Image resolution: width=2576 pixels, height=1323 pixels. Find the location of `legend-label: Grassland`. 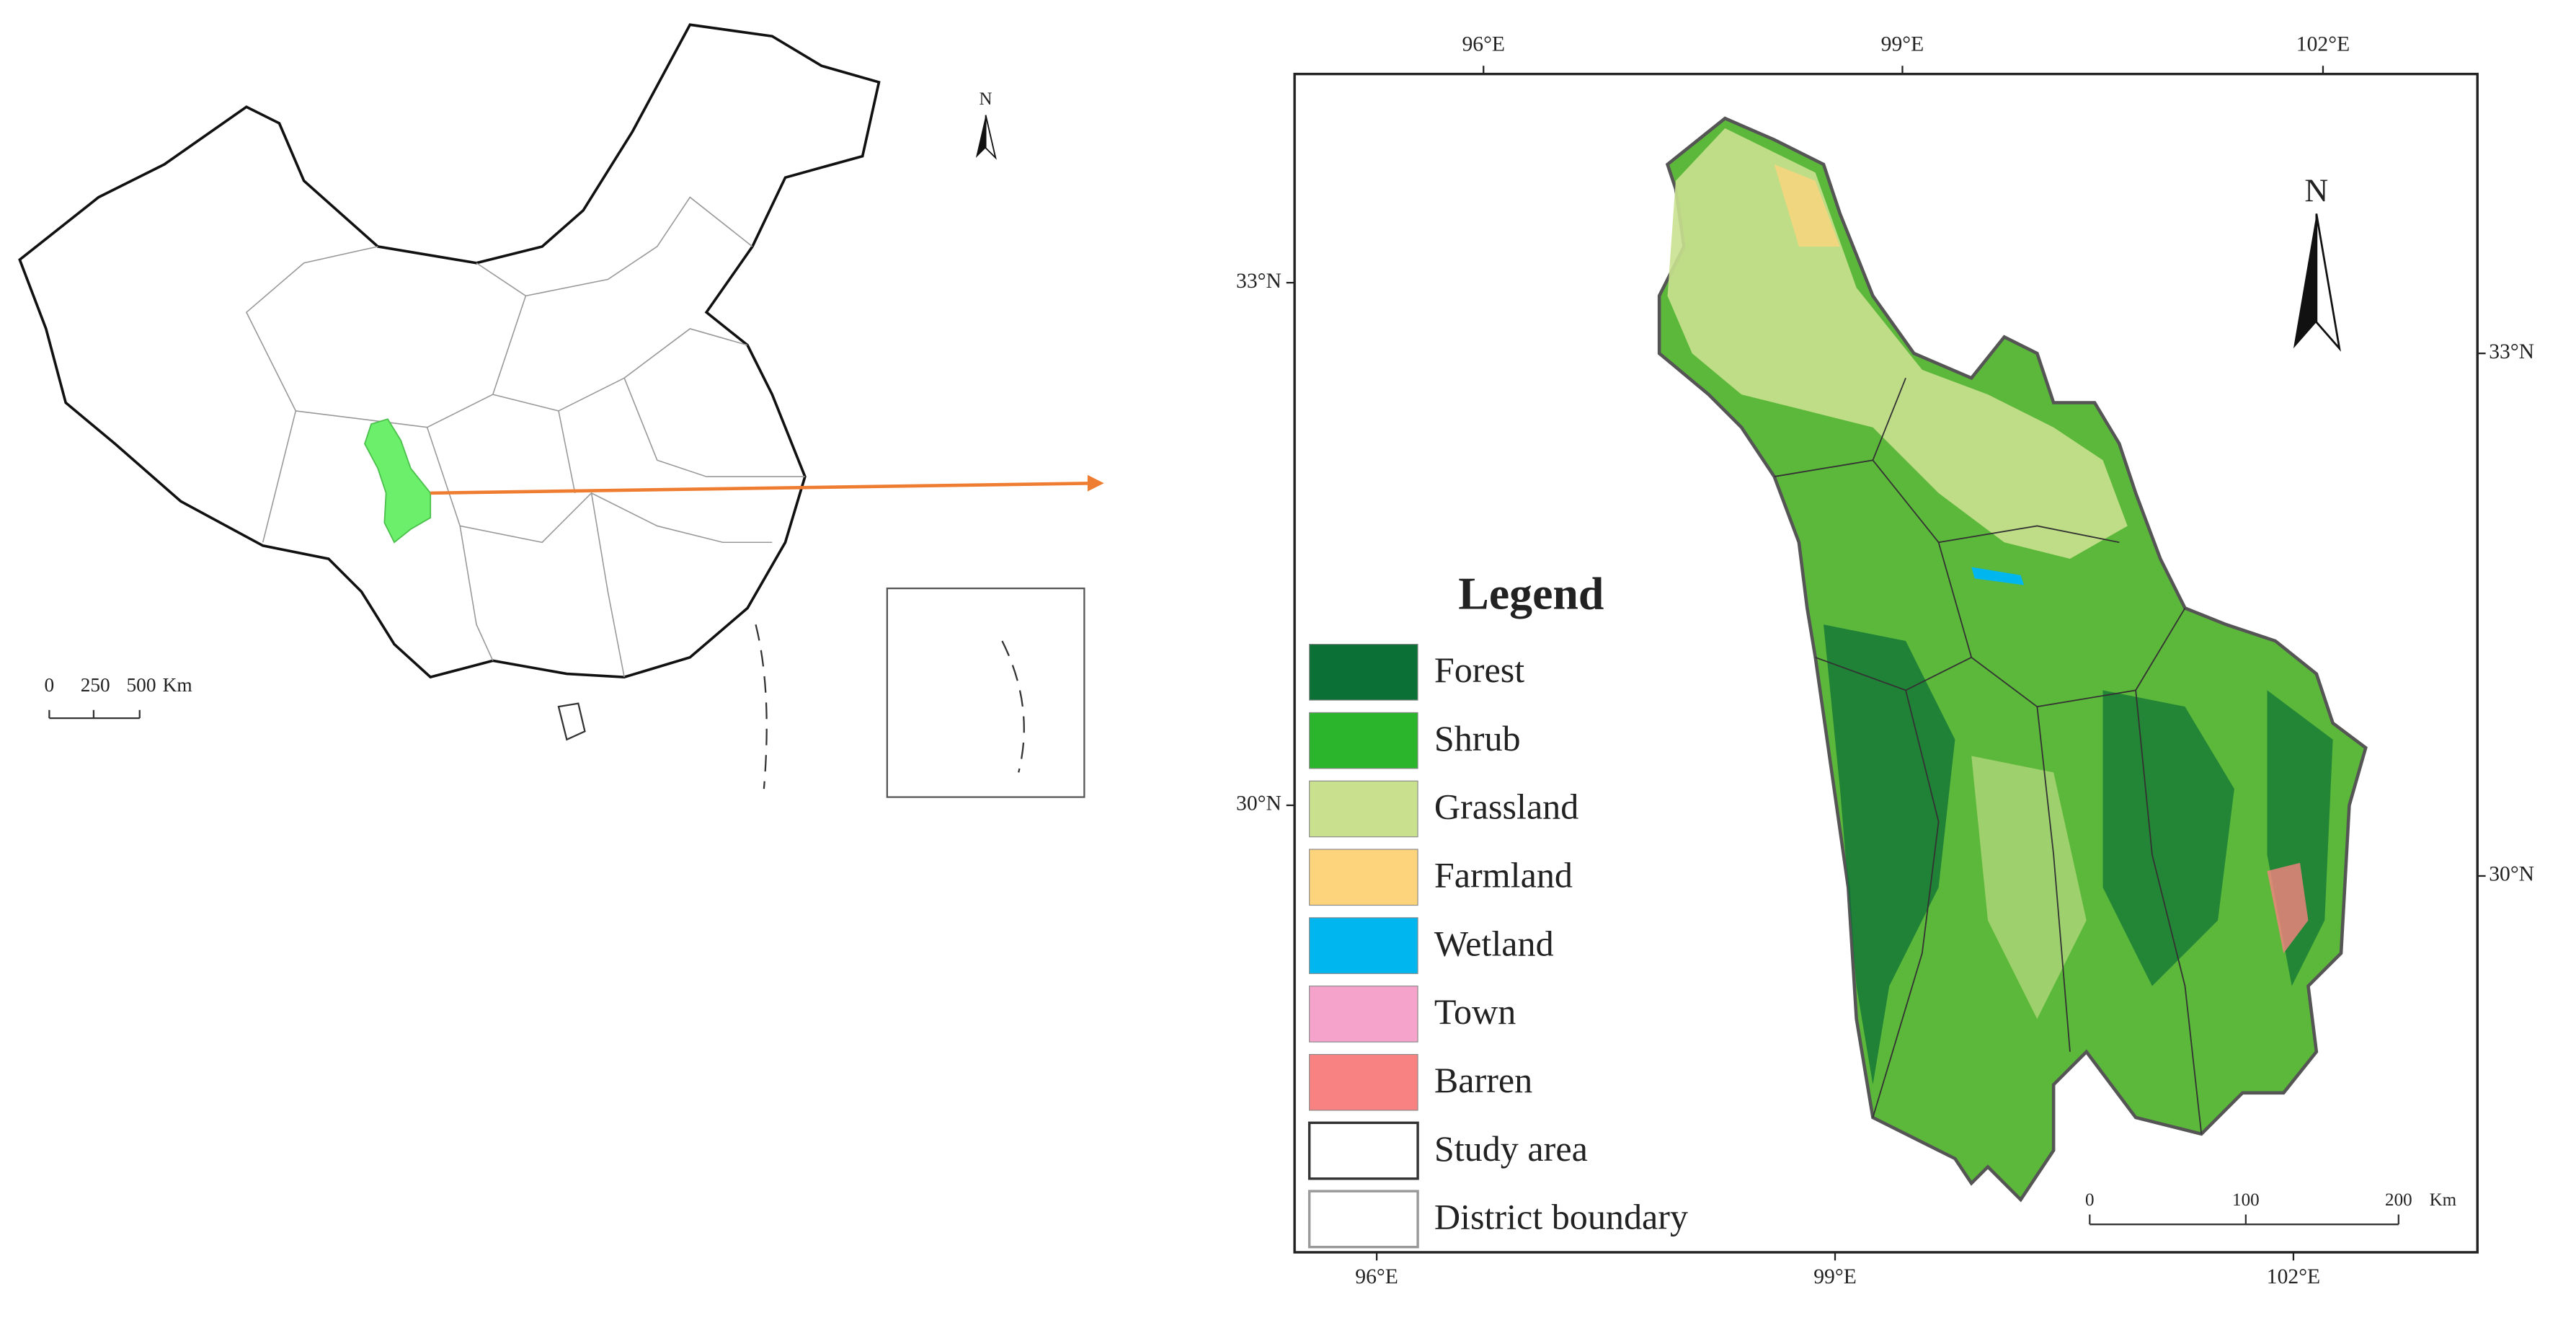

legend-label: Grassland is located at coordinates (1506, 807).